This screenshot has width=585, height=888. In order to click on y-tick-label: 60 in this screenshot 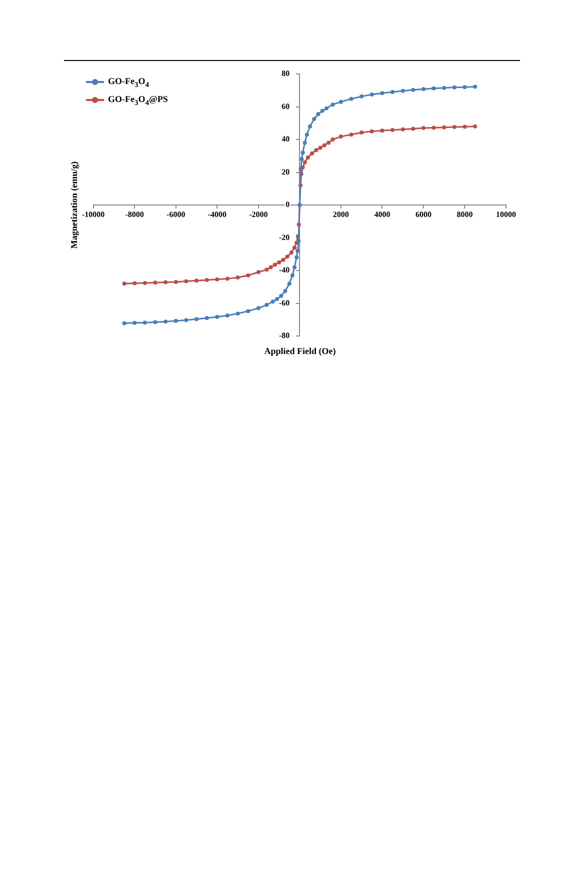, I will do `click(286, 106)`.